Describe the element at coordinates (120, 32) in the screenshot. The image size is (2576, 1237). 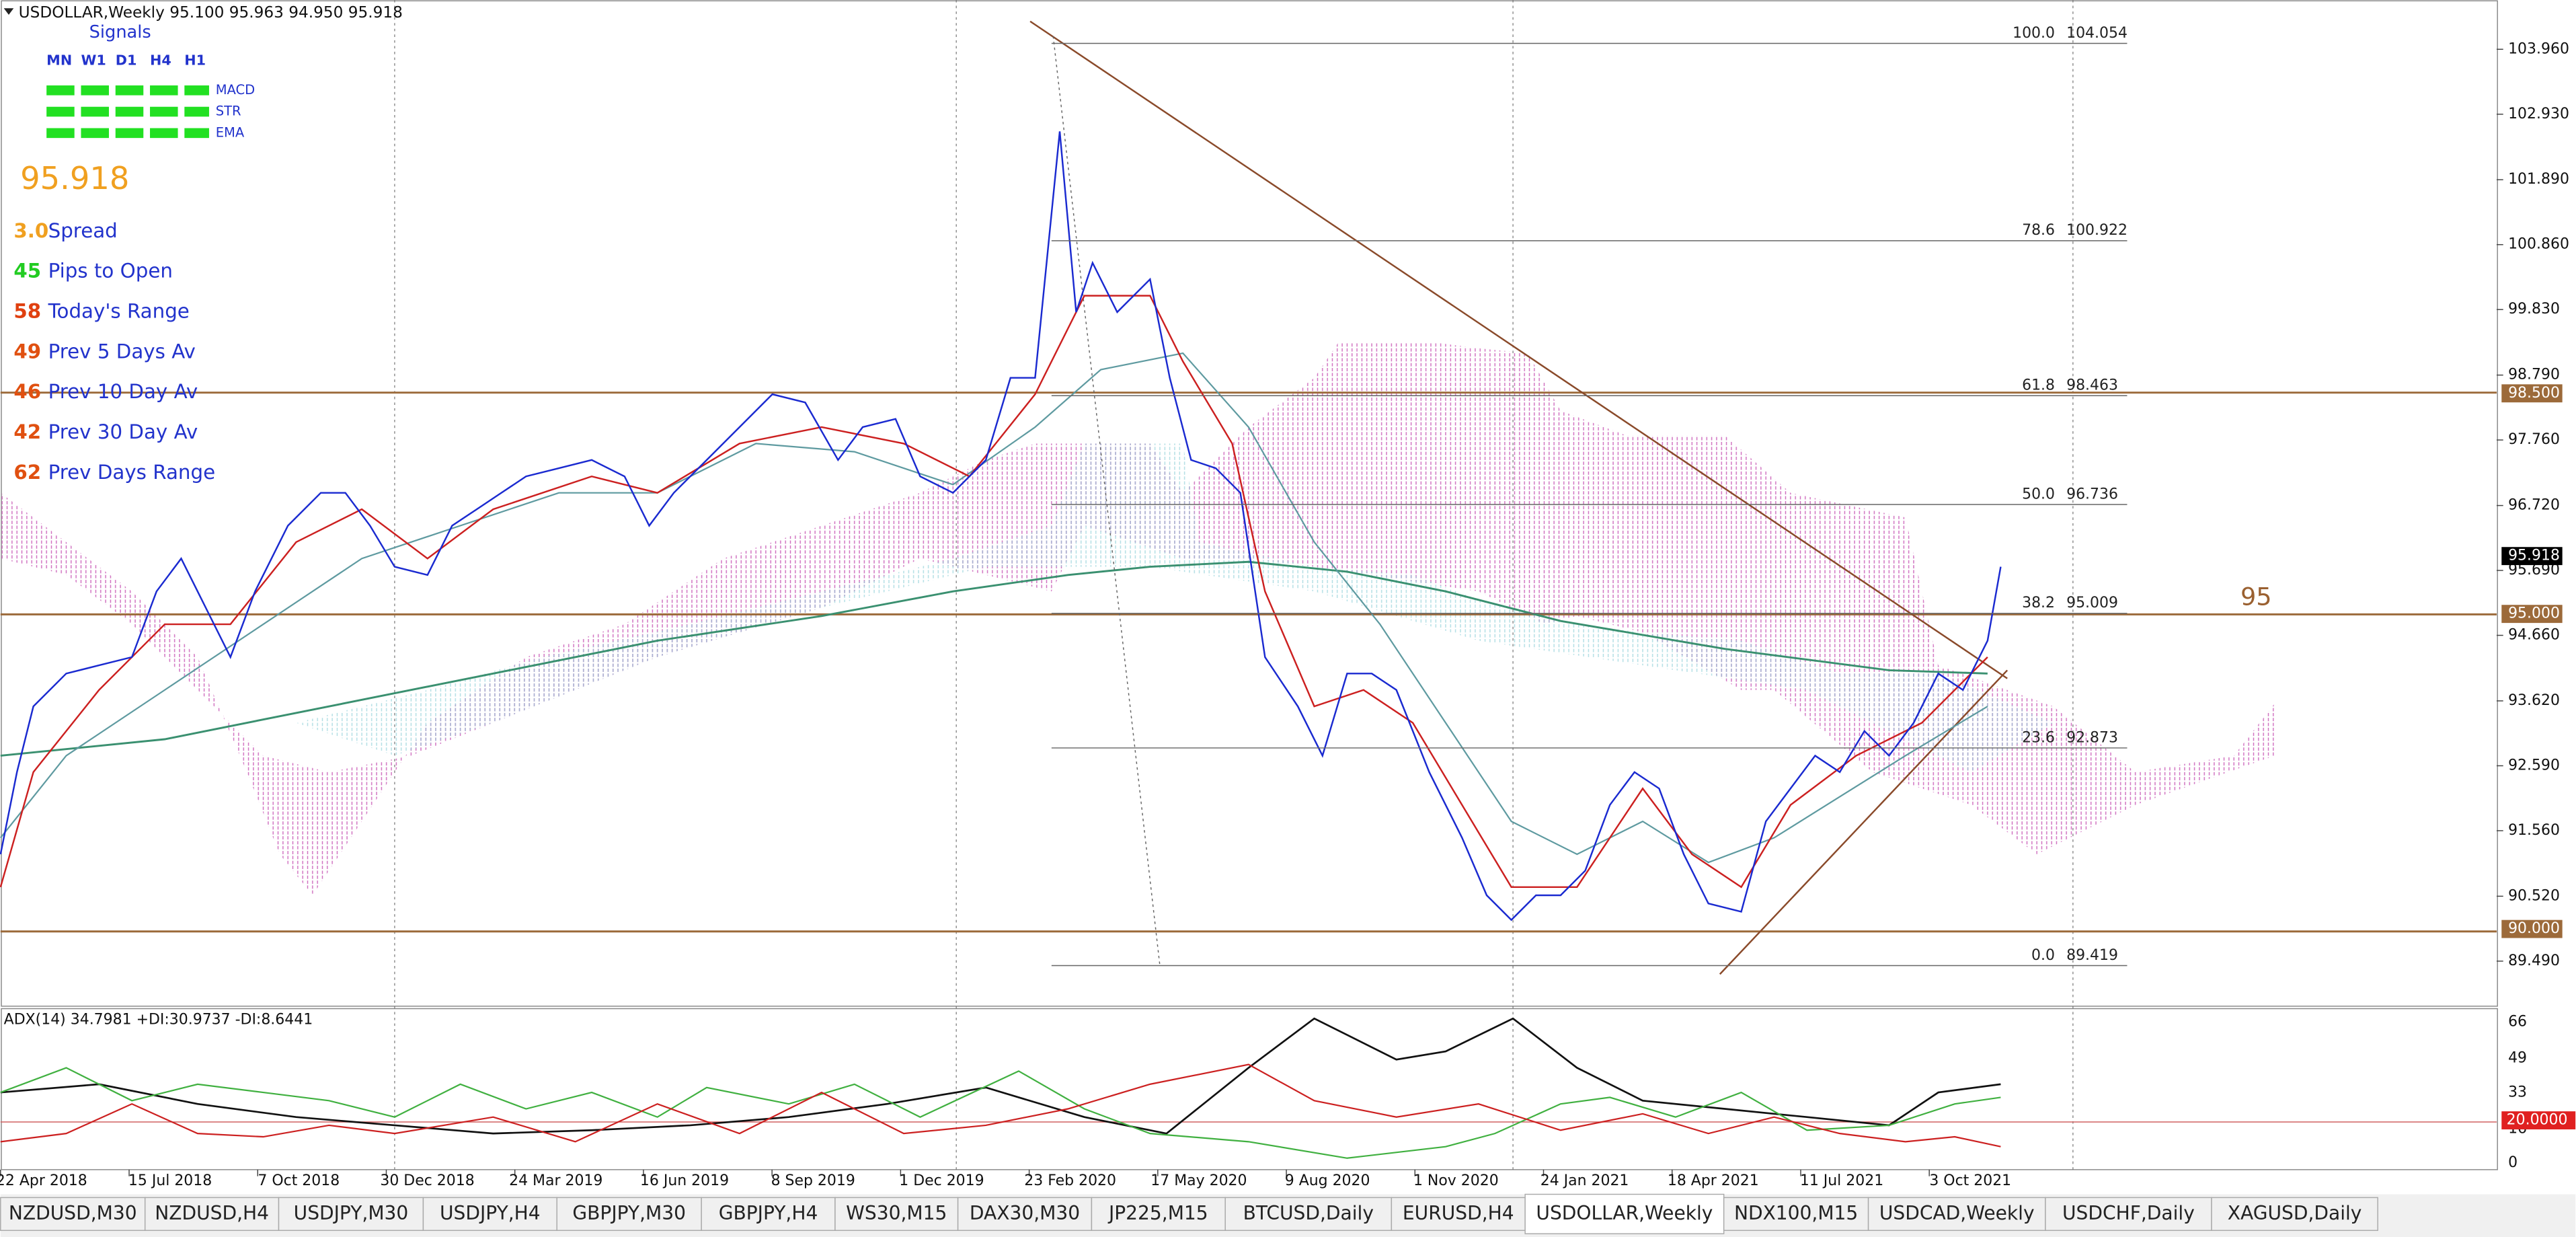
I see `signals-title: Signals` at that location.